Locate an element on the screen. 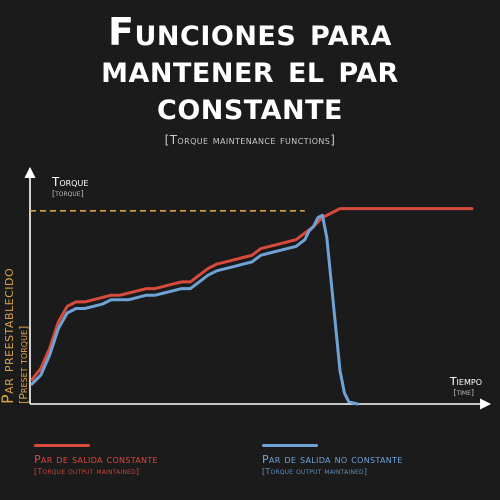 This screenshot has height=500, width=500. legend-label-constant: Par de salida constante is located at coordinates (96, 459).